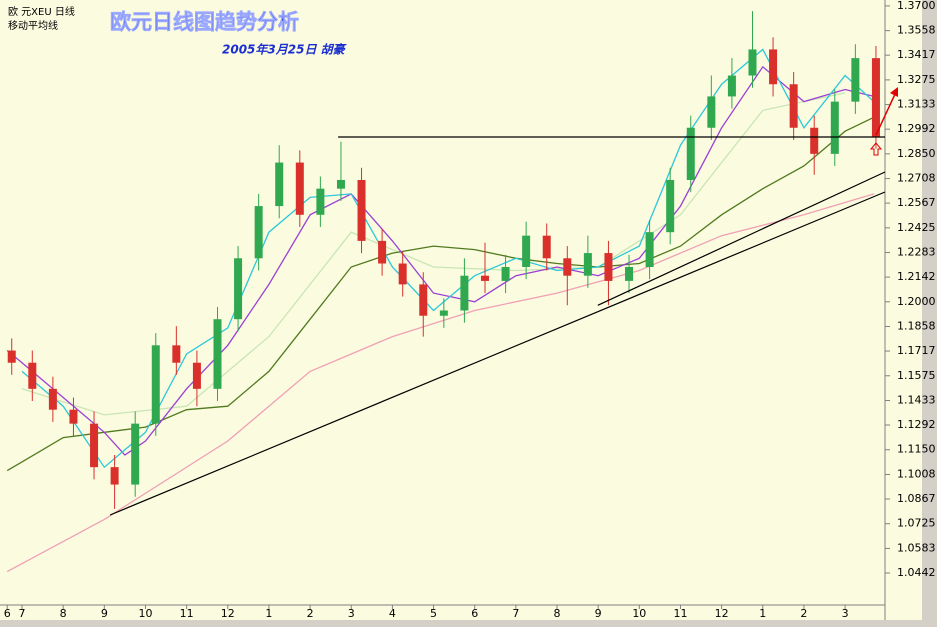 This screenshot has height=627, width=937. I want to click on y-tick-label: 1.2142, so click(916, 276).